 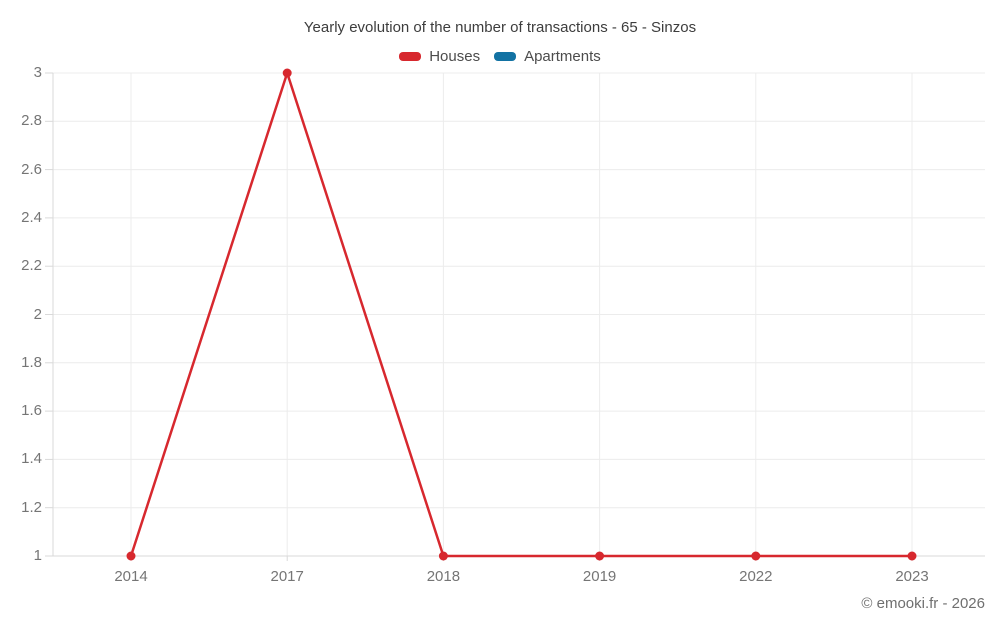 What do you see at coordinates (31, 507) in the screenshot?
I see `y-axis-tick-label: 1.2` at bounding box center [31, 507].